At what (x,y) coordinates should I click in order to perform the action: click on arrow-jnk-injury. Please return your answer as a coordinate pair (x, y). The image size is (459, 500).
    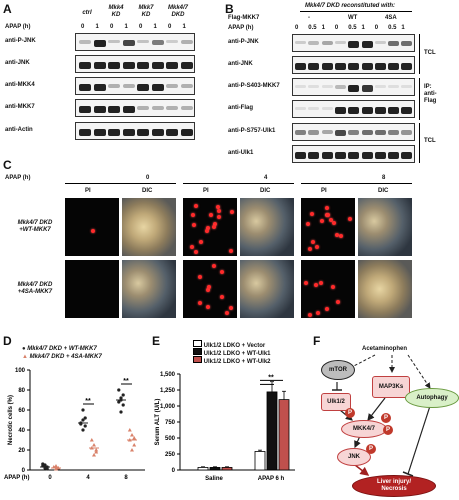
    Looking at the image, I should click on (362, 470).